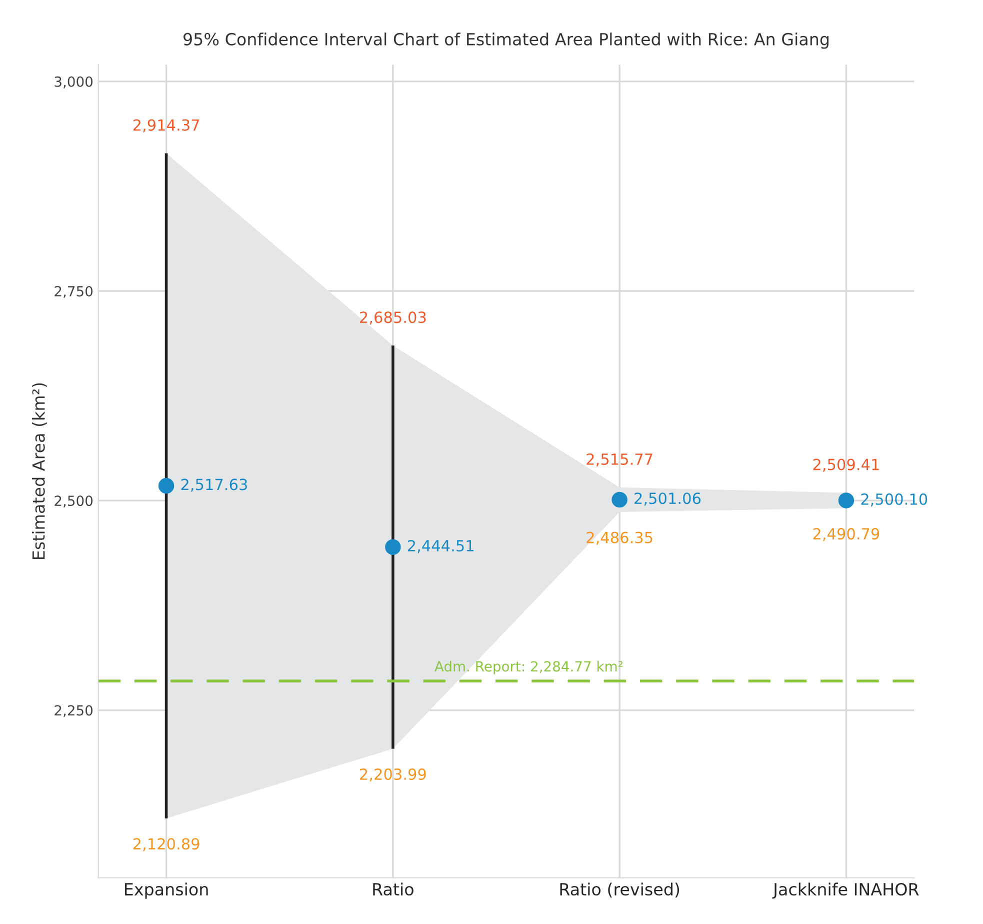 This screenshot has width=983, height=924. Describe the element at coordinates (214, 485) in the screenshot. I see `data-label: 2,517.63` at that location.